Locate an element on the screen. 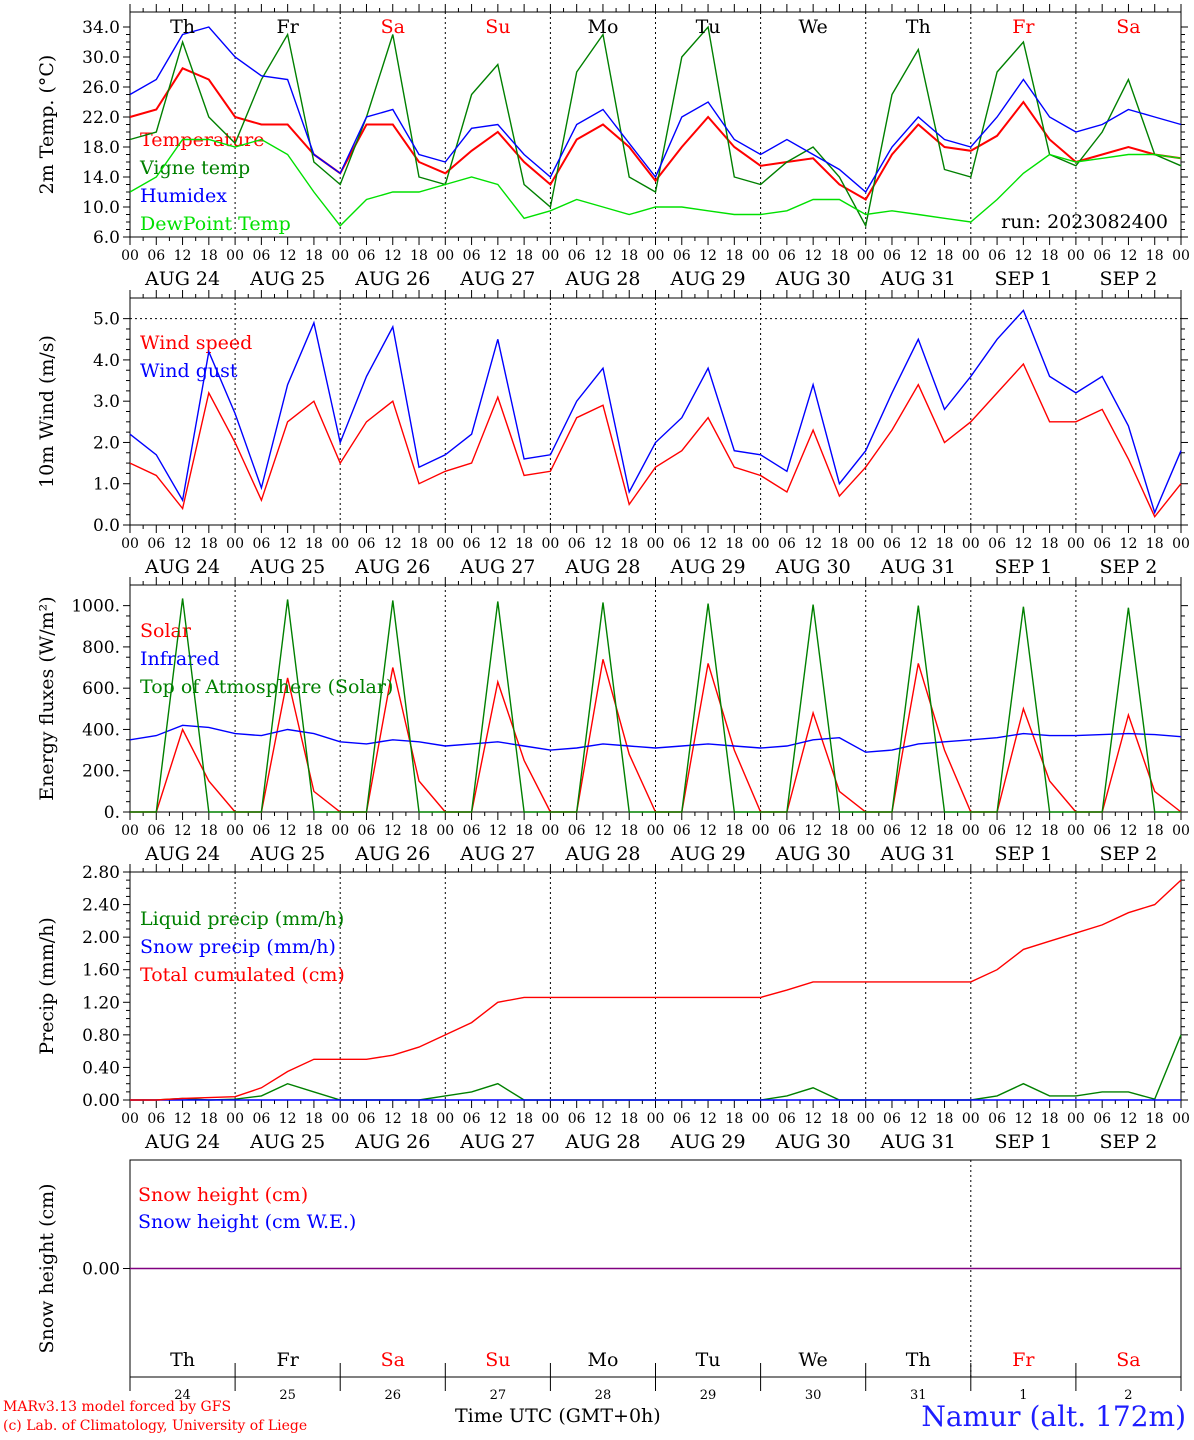  y-tick-label: 800. is located at coordinates (101, 648).